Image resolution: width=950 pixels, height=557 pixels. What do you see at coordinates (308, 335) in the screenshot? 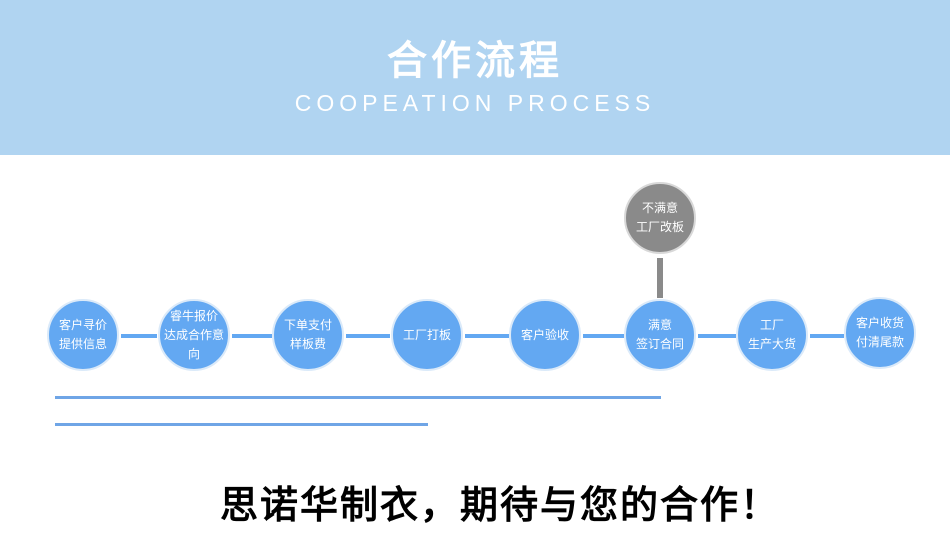
I see `step-3: 下单支付 样板费` at bounding box center [308, 335].